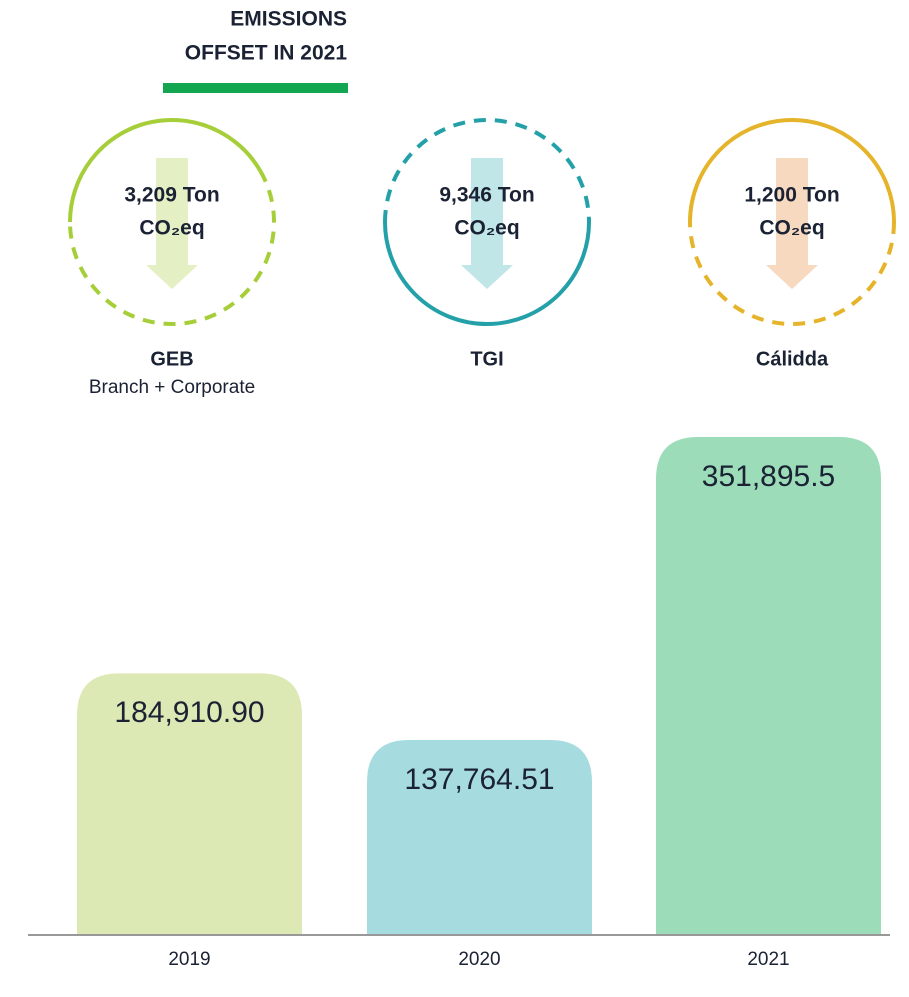  Describe the element at coordinates (172, 387) in the screenshot. I see `company-subtitle: Branch + Corporate` at that location.